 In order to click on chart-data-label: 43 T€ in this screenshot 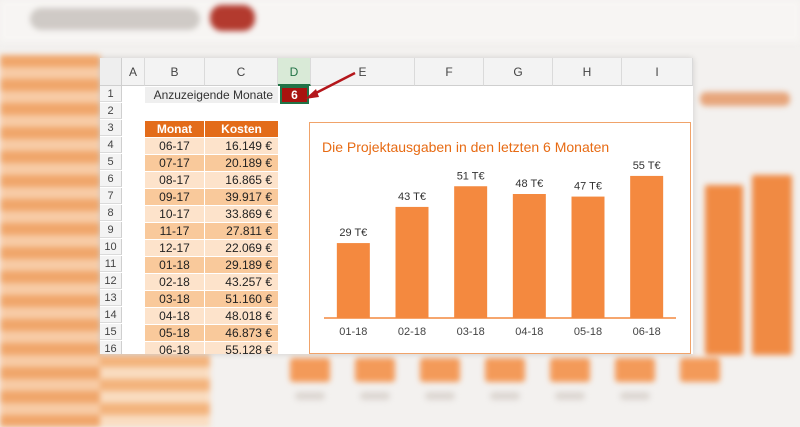, I will do `click(412, 197)`.